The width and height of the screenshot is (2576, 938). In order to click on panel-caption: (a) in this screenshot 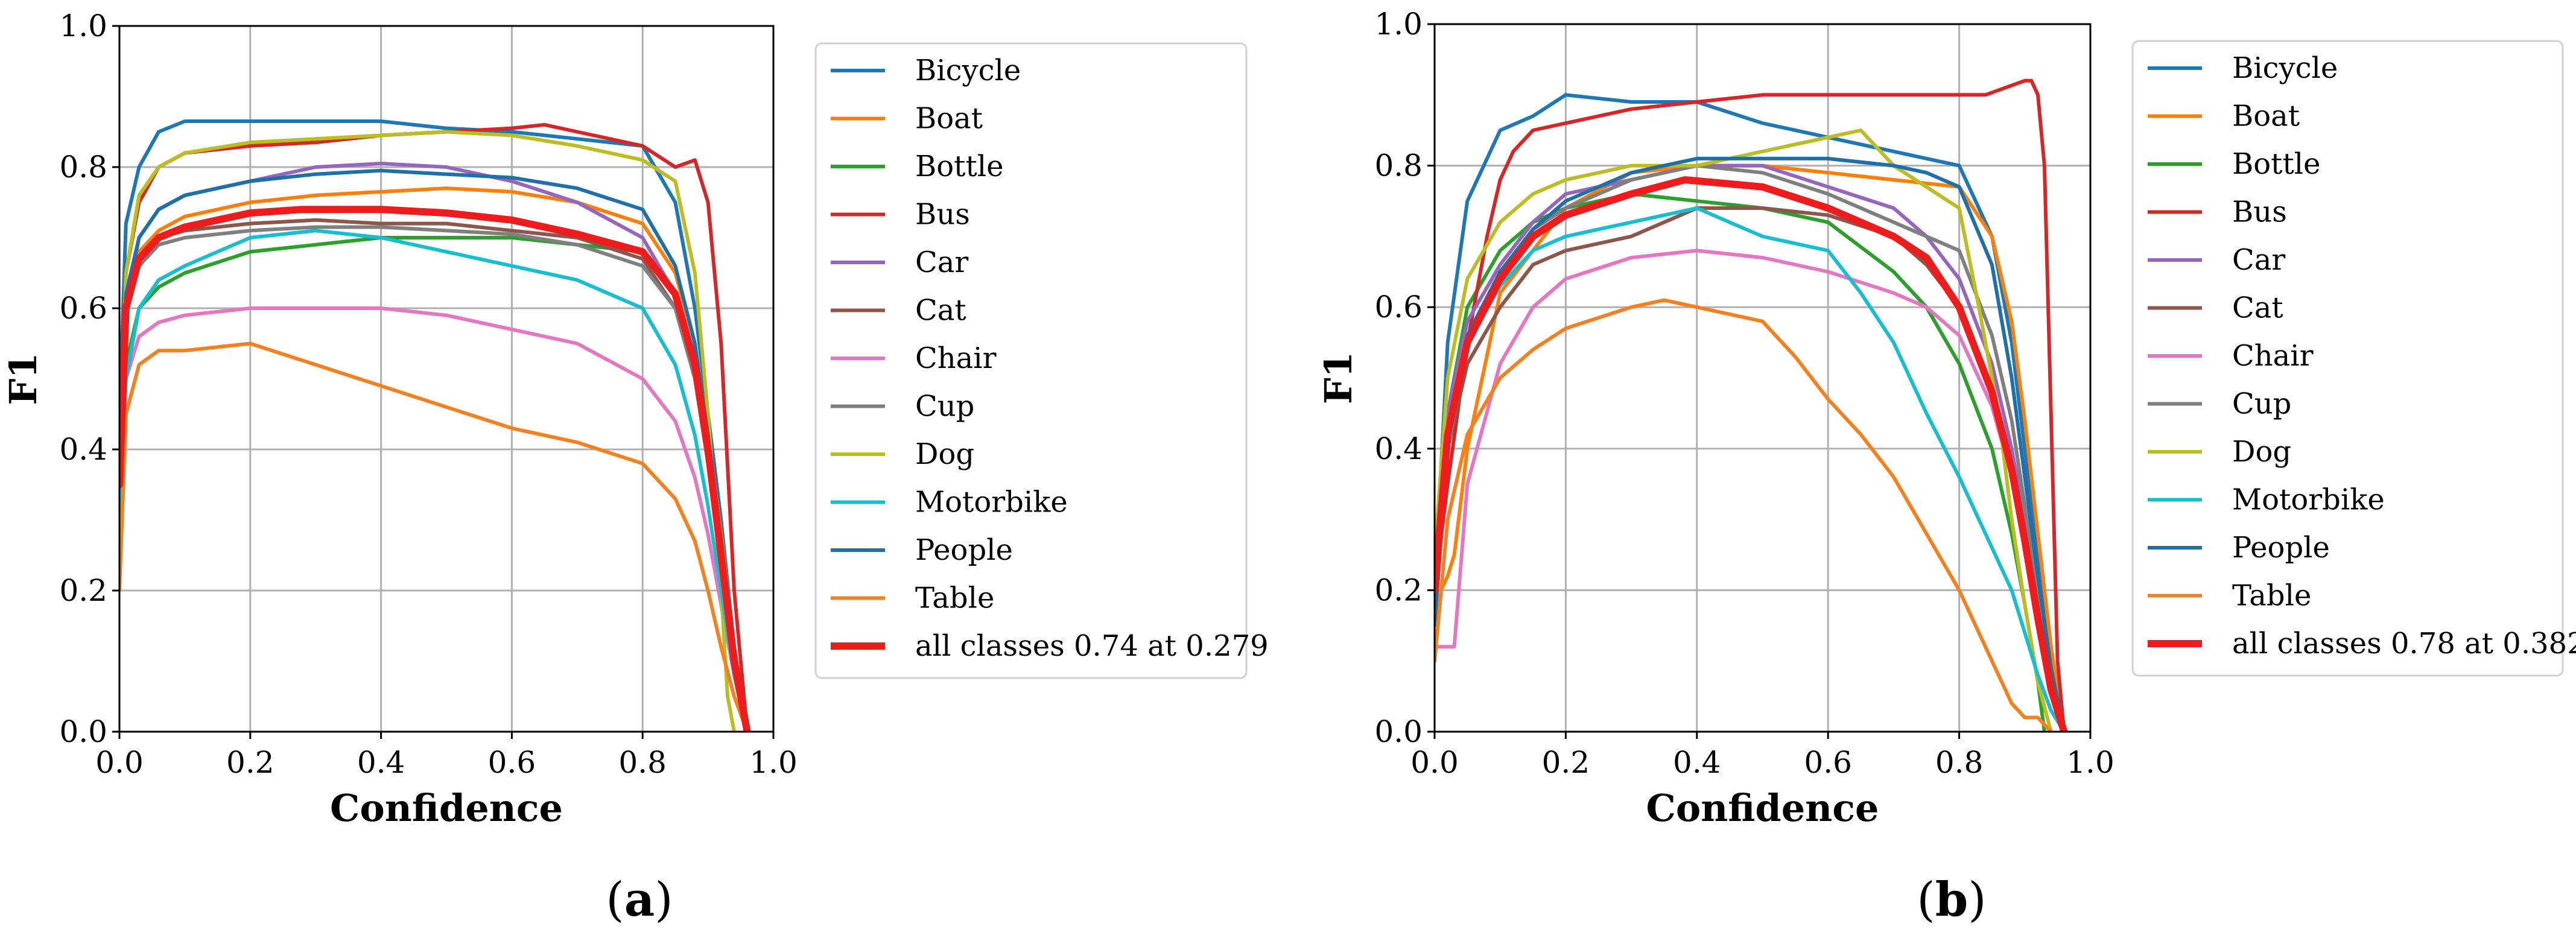, I will do `click(640, 899)`.